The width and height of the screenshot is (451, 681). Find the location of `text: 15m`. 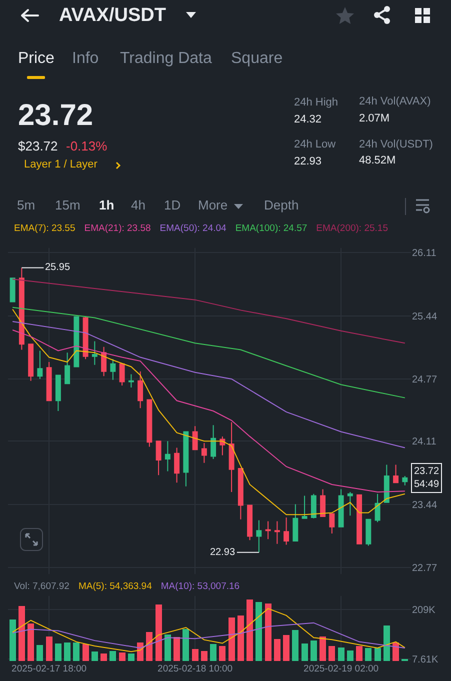

text: 15m is located at coordinates (67, 206).